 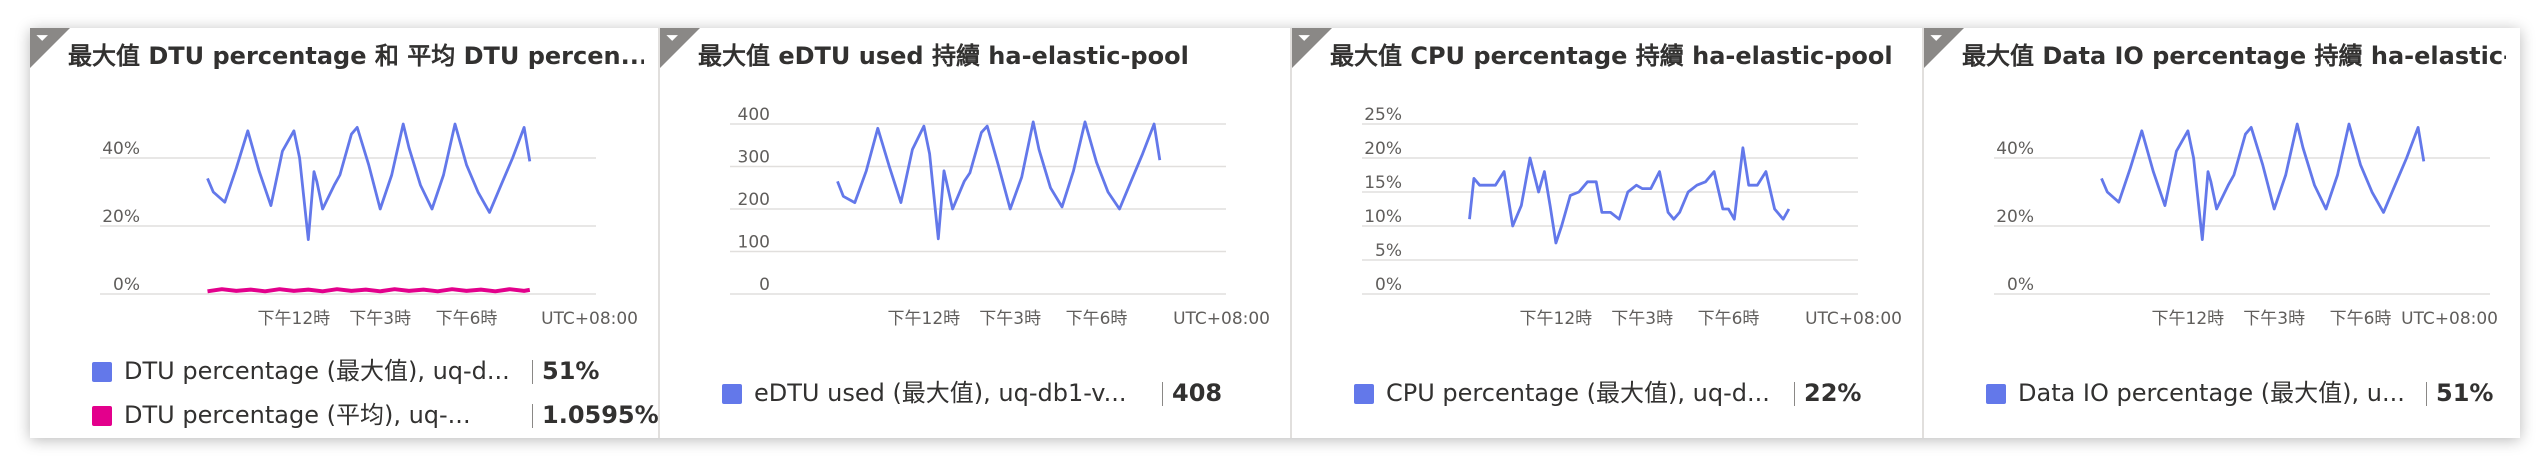 What do you see at coordinates (1611, 56) in the screenshot?
I see `tile-title: 最大值 CPU percentage 持續 ha-elastic-pool` at bounding box center [1611, 56].